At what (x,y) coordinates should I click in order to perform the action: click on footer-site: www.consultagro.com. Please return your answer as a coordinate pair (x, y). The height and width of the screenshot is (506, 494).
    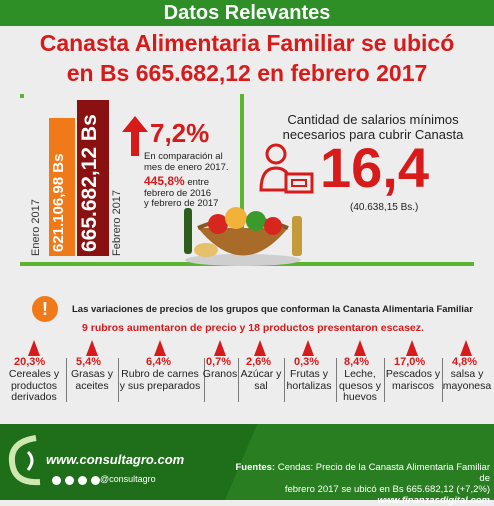
    Looking at the image, I should click on (115, 459).